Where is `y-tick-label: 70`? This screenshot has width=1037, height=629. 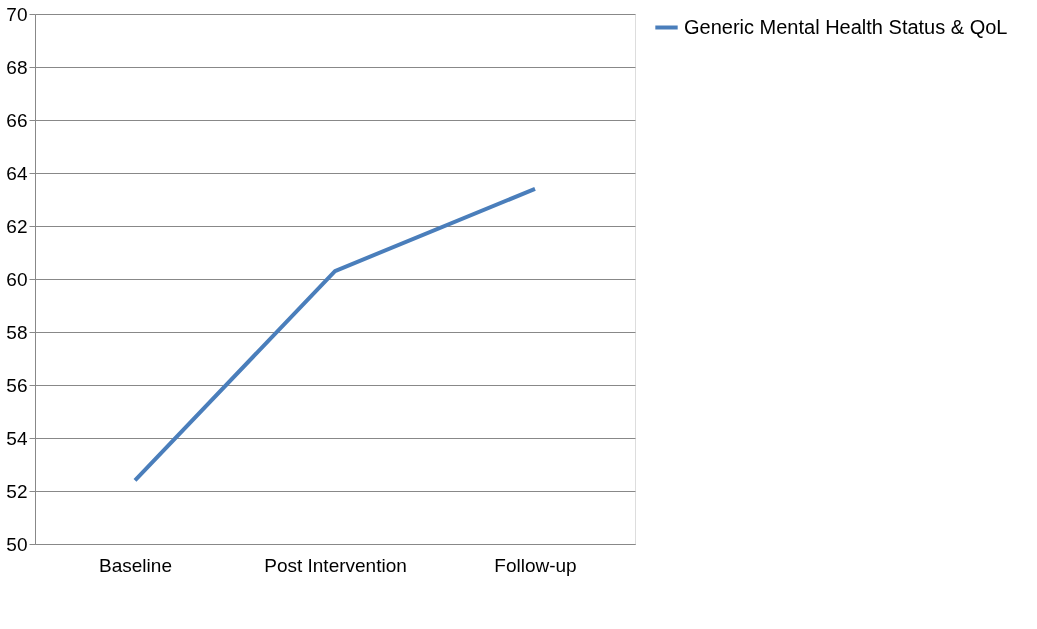 y-tick-label: 70 is located at coordinates (17, 14).